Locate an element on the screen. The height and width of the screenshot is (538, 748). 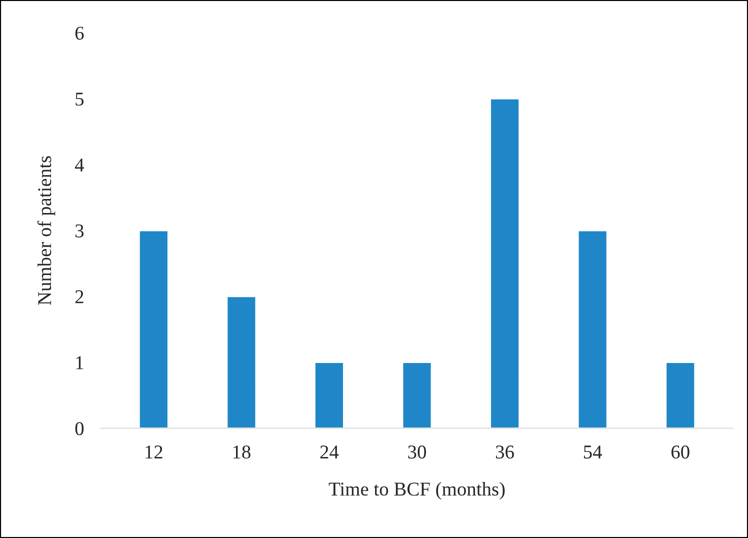
y-tick-label: 3 is located at coordinates (80, 231).